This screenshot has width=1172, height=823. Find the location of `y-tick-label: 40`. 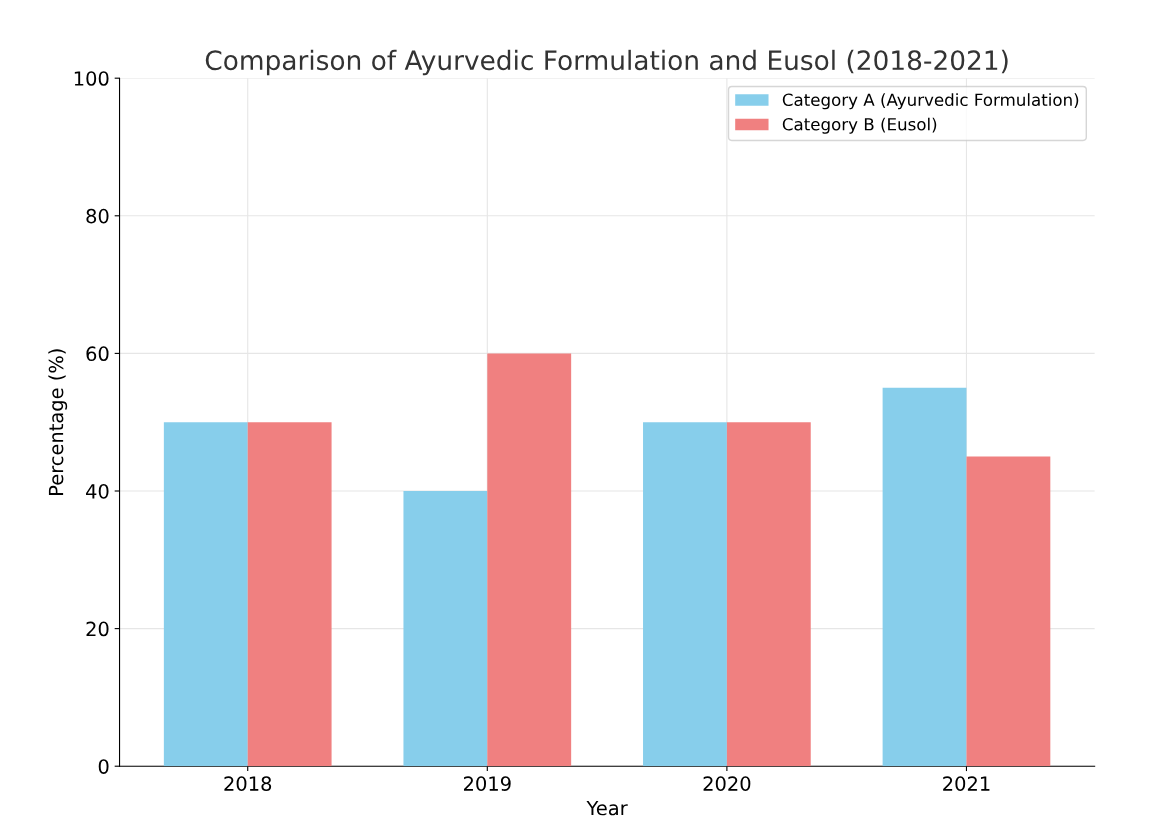

y-tick-label: 40 is located at coordinates (97, 491).